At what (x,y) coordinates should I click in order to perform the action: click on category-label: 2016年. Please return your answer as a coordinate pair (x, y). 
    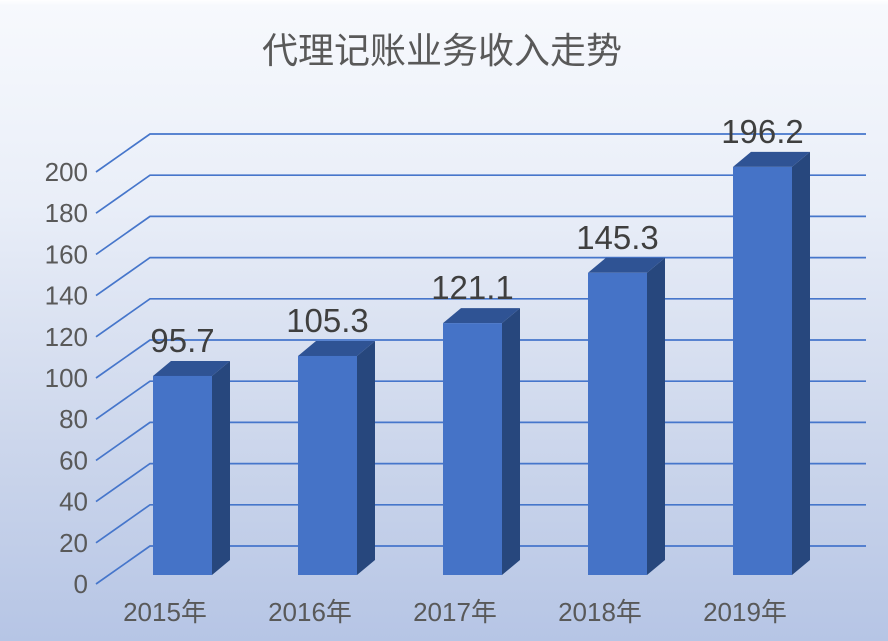
    Looking at the image, I should click on (310, 612).